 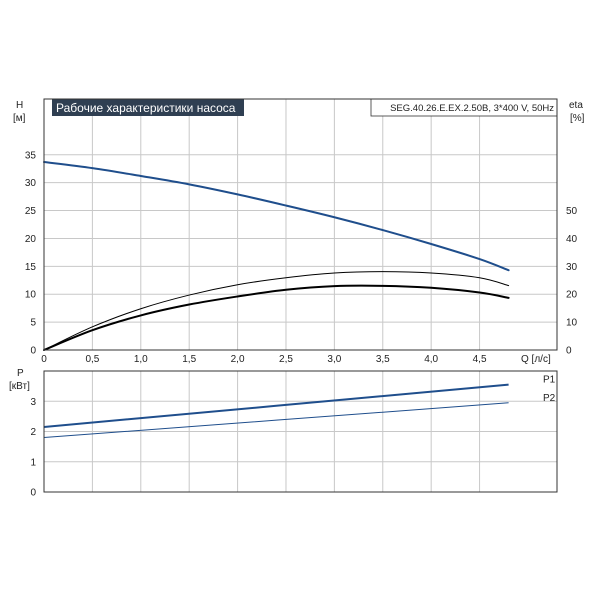 I want to click on power-tick-label: 1, so click(x=33, y=462).